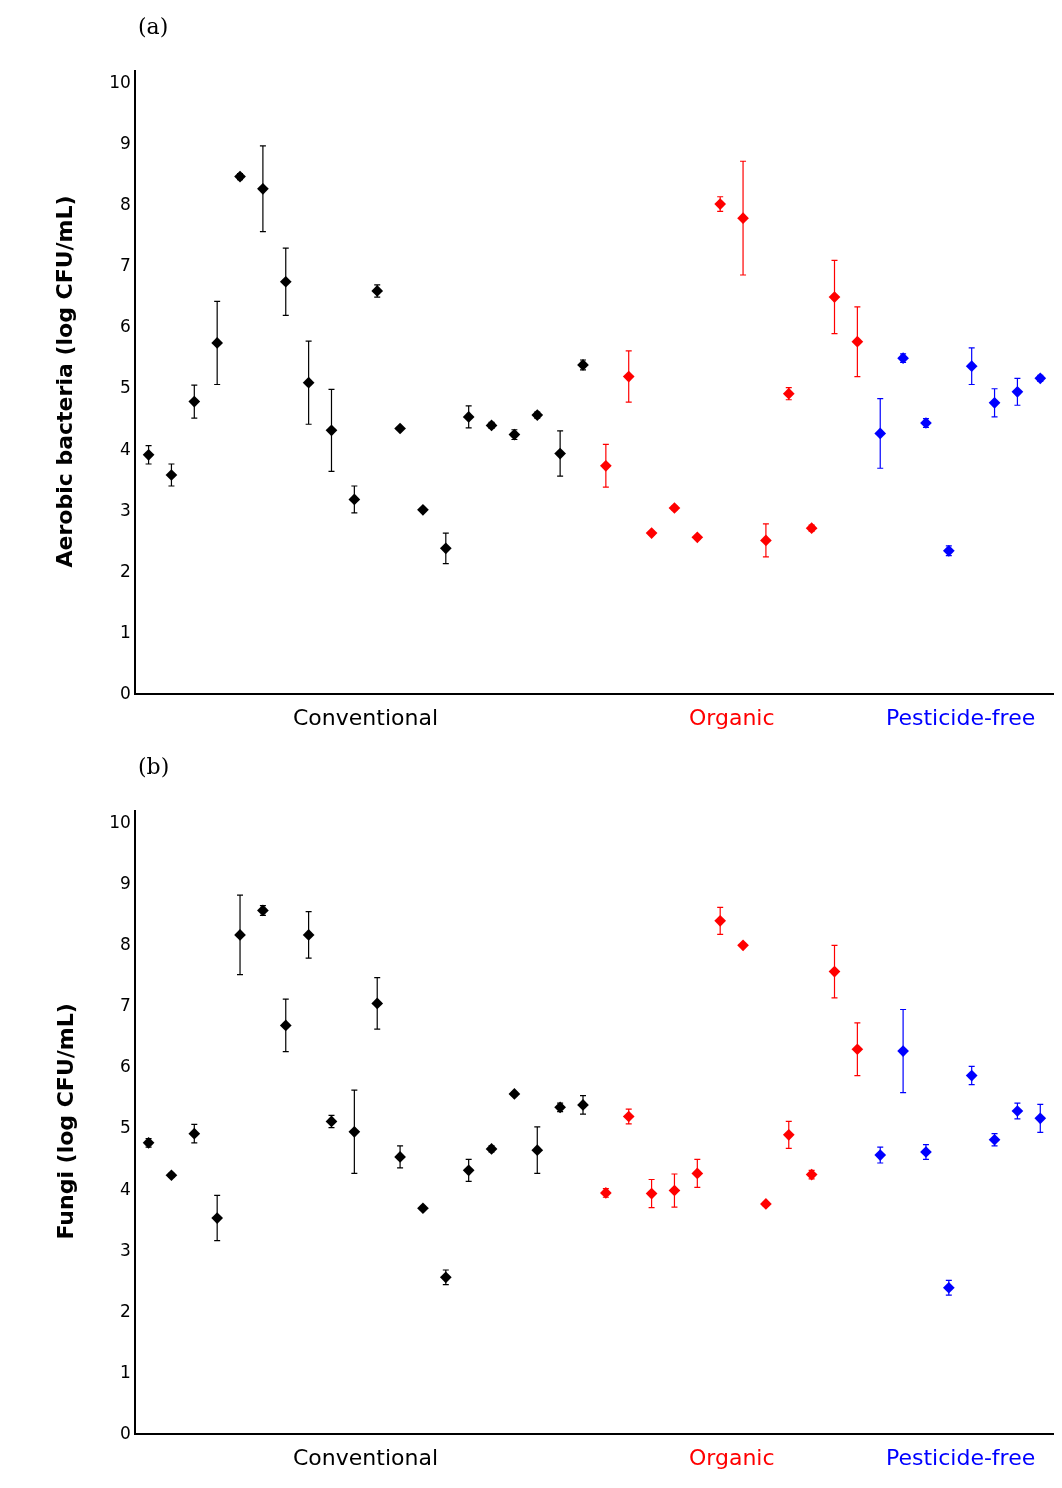 The width and height of the screenshot is (1062, 1488). Describe the element at coordinates (65, 381) in the screenshot. I see `y-axis-title: Aerobic bacteria (log CFU/mL)` at that location.